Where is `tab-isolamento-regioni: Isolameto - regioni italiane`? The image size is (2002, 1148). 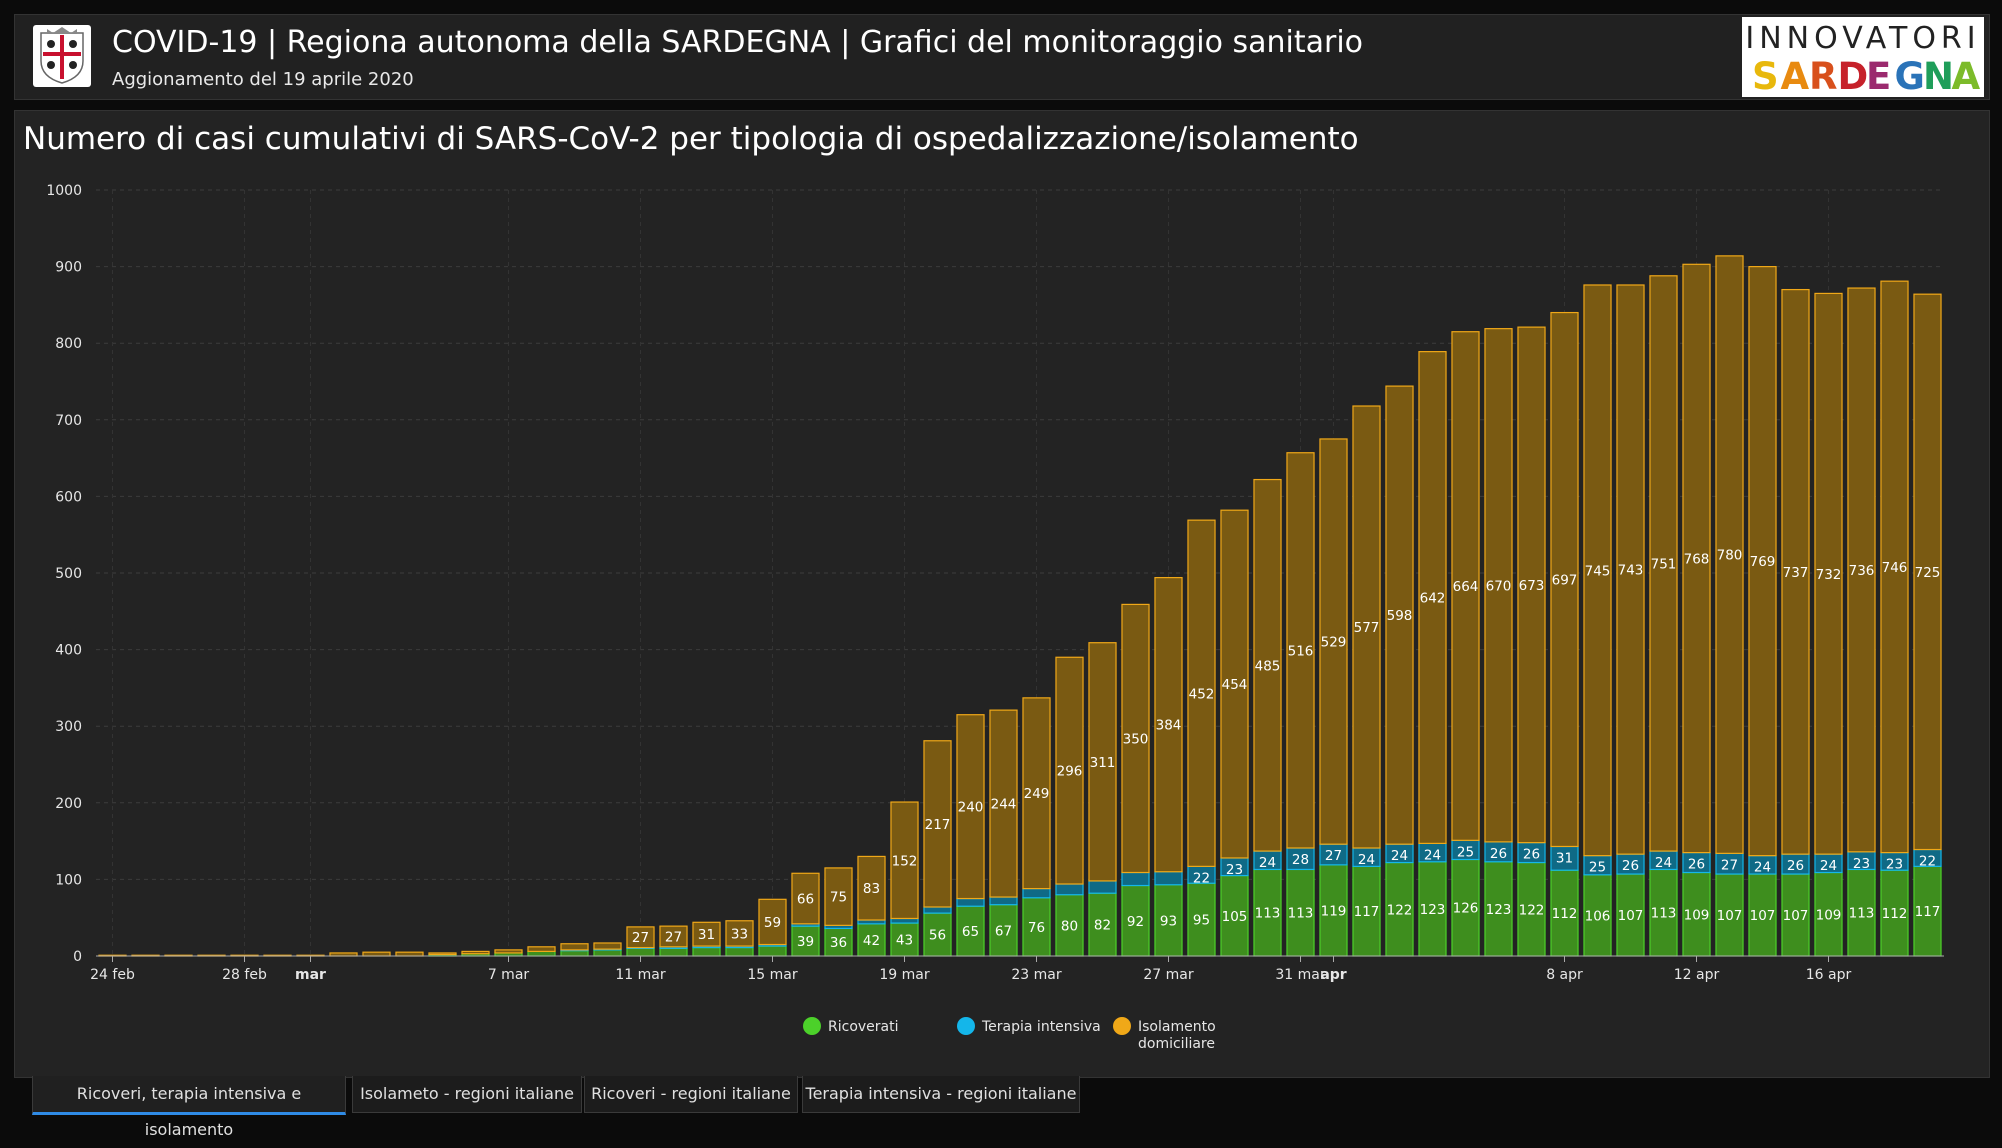
tab-isolamento-regioni: Isolameto - regioni italiane is located at coordinates (467, 1094).